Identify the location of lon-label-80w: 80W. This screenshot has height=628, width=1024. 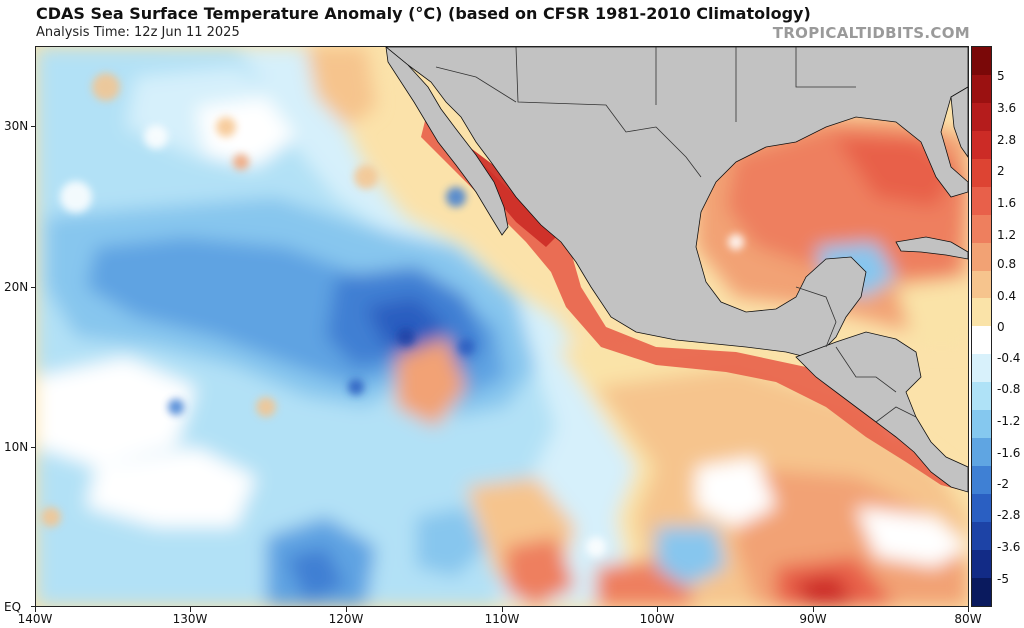
(968, 619).